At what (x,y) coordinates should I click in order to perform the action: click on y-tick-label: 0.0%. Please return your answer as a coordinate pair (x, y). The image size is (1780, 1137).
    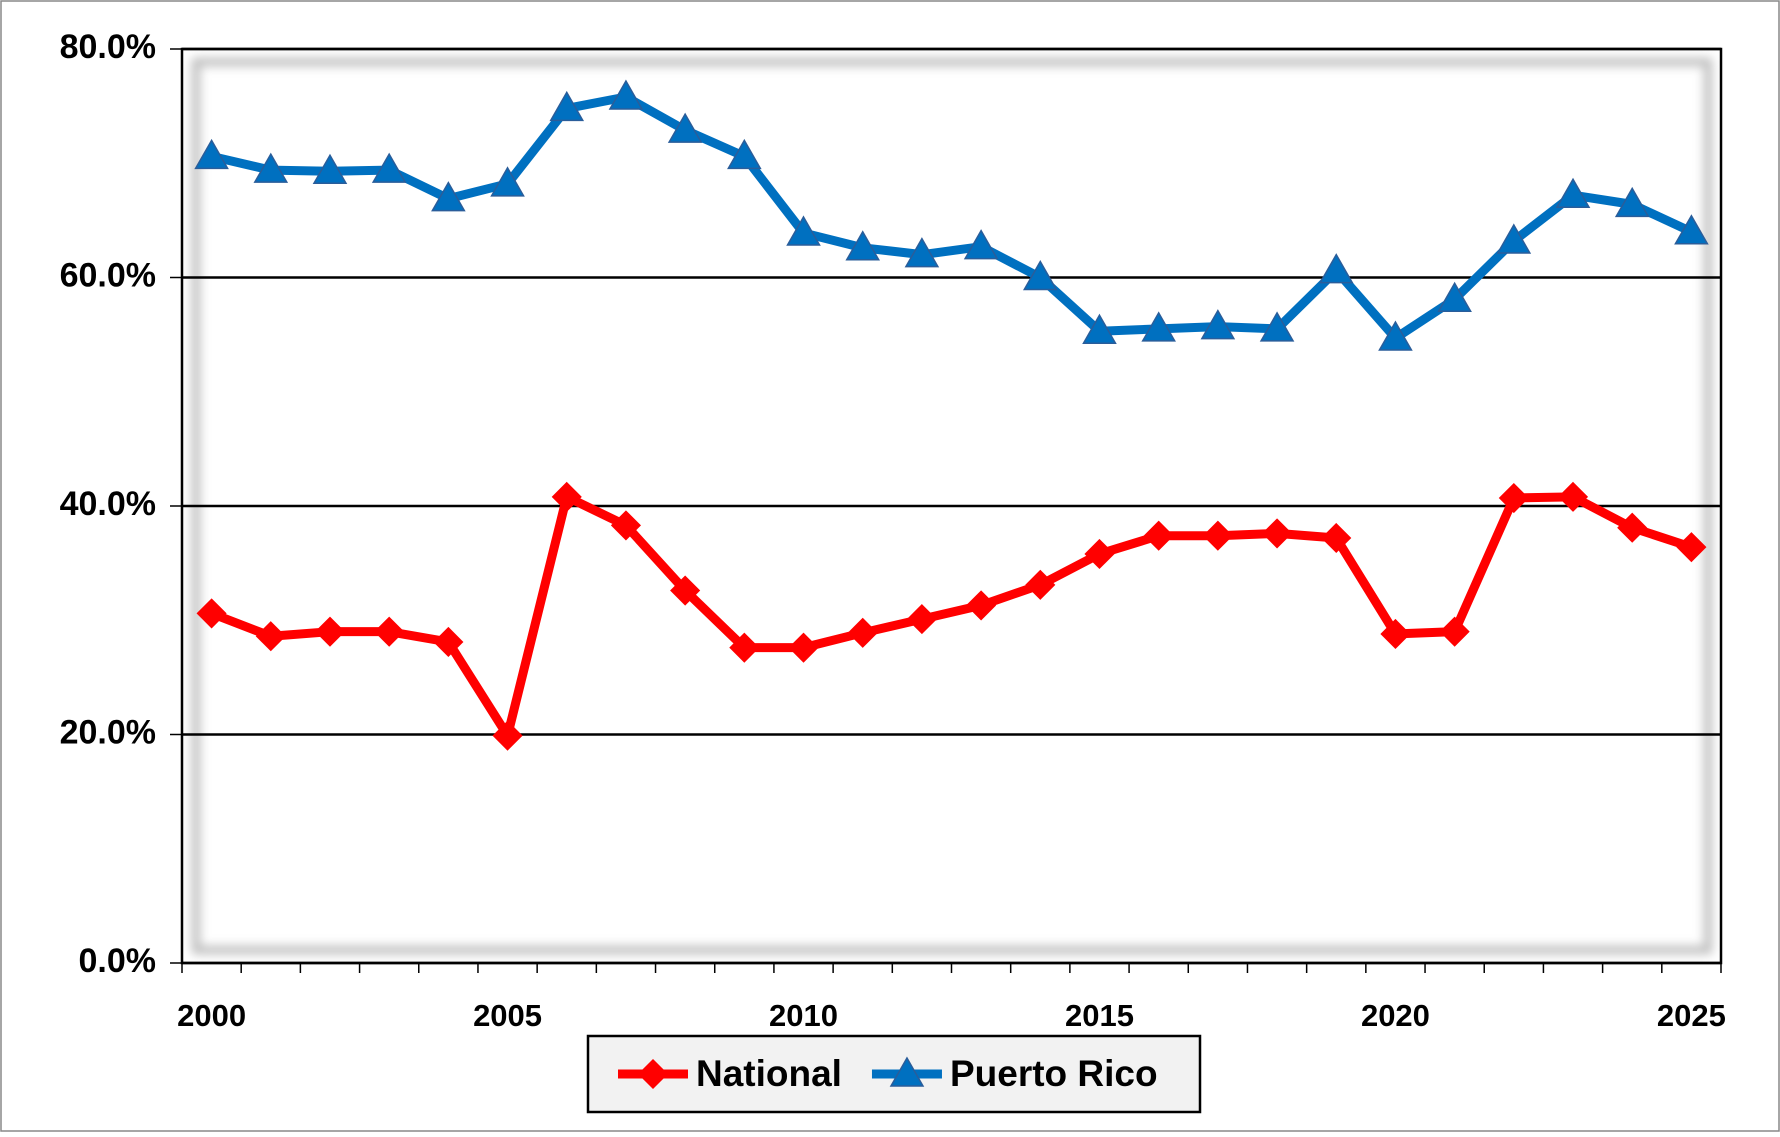
    Looking at the image, I should click on (118, 961).